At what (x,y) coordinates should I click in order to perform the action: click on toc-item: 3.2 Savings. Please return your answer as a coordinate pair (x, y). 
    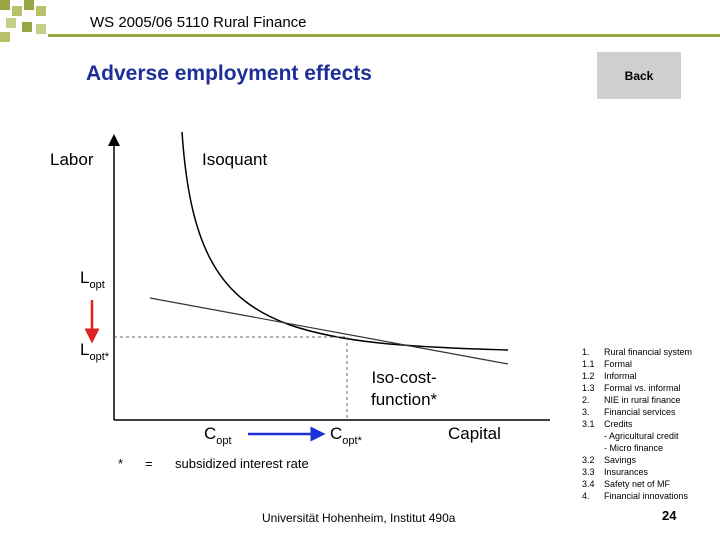
    Looking at the image, I should click on (609, 460).